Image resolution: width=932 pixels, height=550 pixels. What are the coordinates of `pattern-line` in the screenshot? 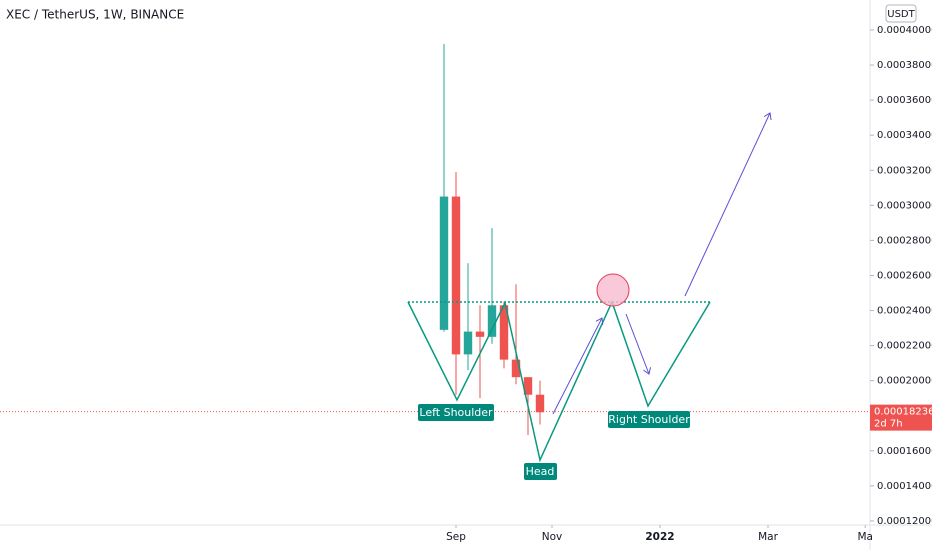 It's located at (559, 381).